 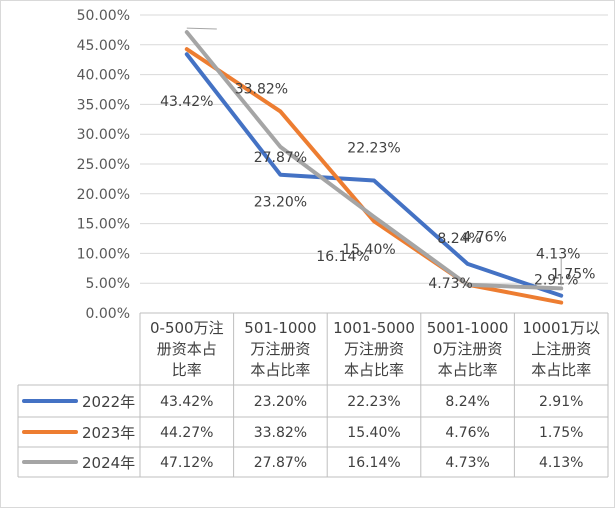 I want to click on y-tick-label: 35.00%, so click(x=103, y=105).